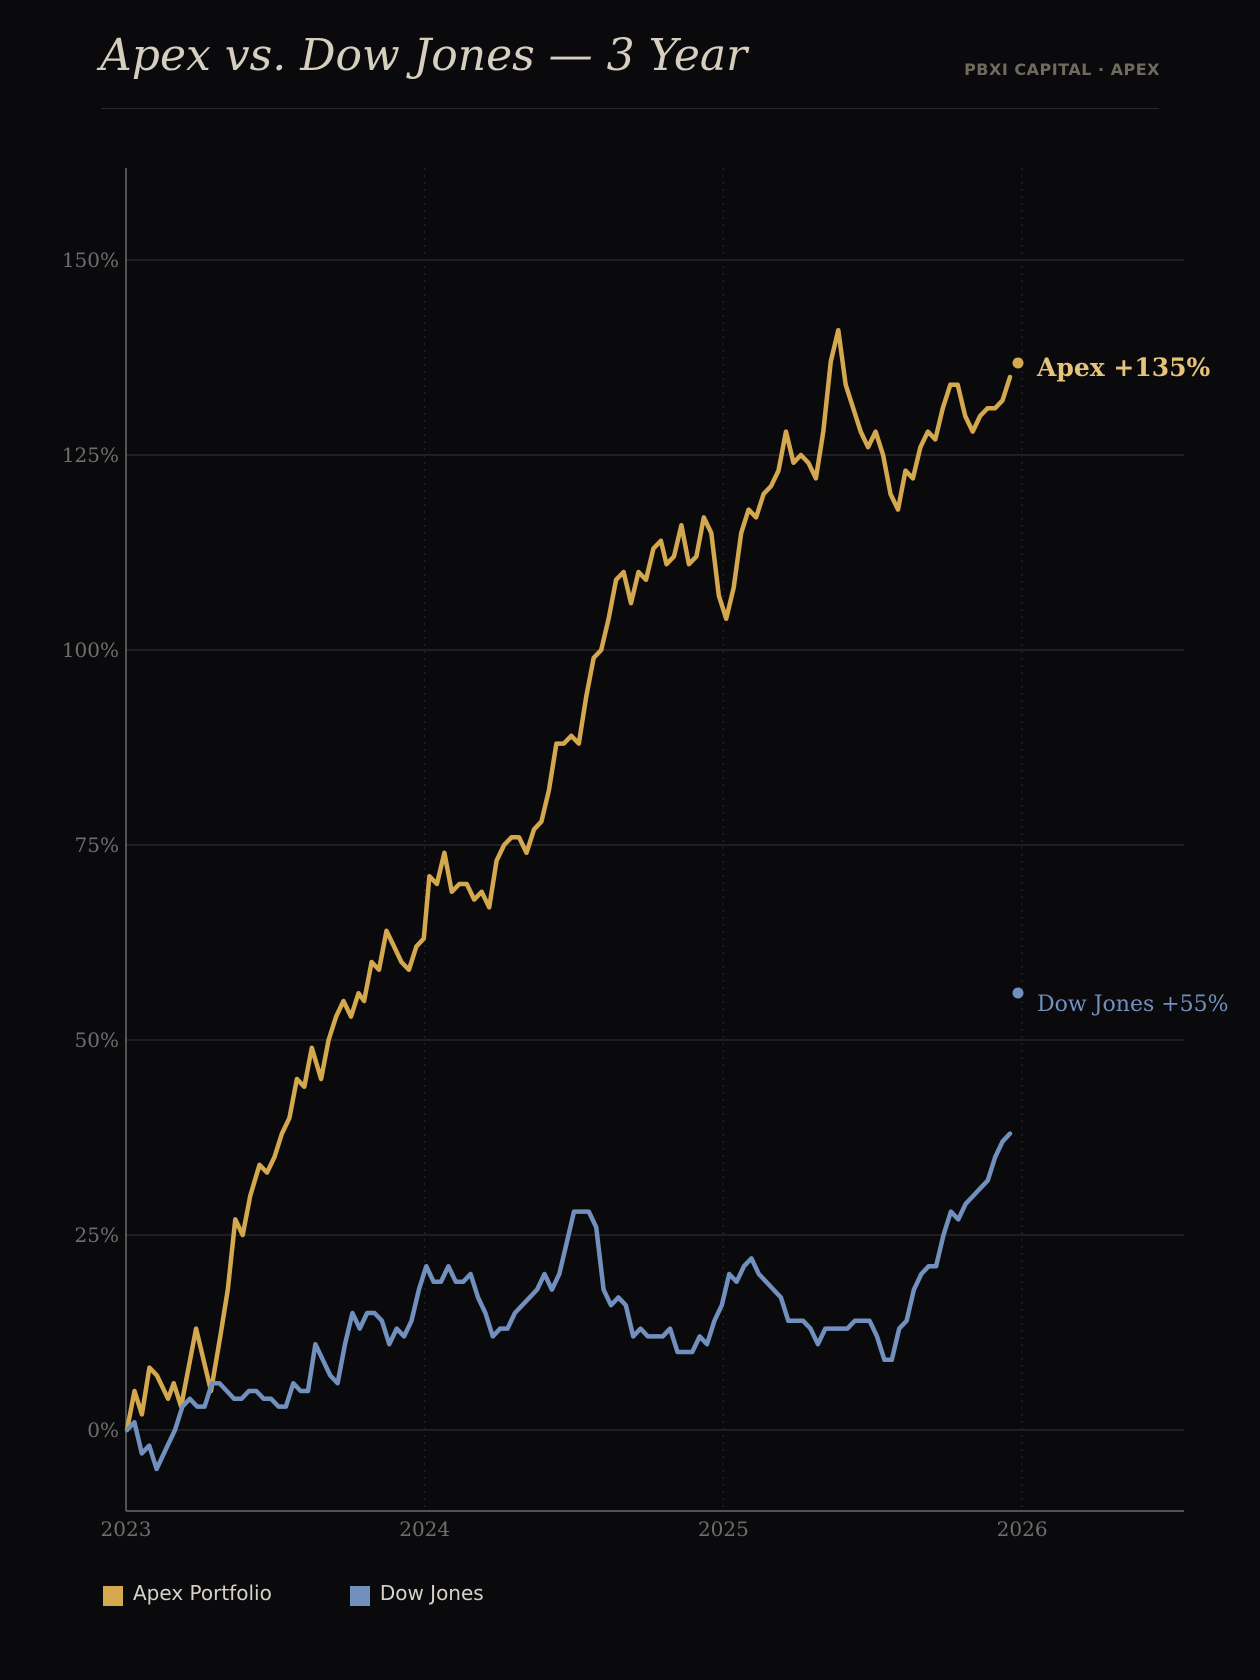  What do you see at coordinates (431, 1593) in the screenshot?
I see `legend-label-dow: Dow Jones` at bounding box center [431, 1593].